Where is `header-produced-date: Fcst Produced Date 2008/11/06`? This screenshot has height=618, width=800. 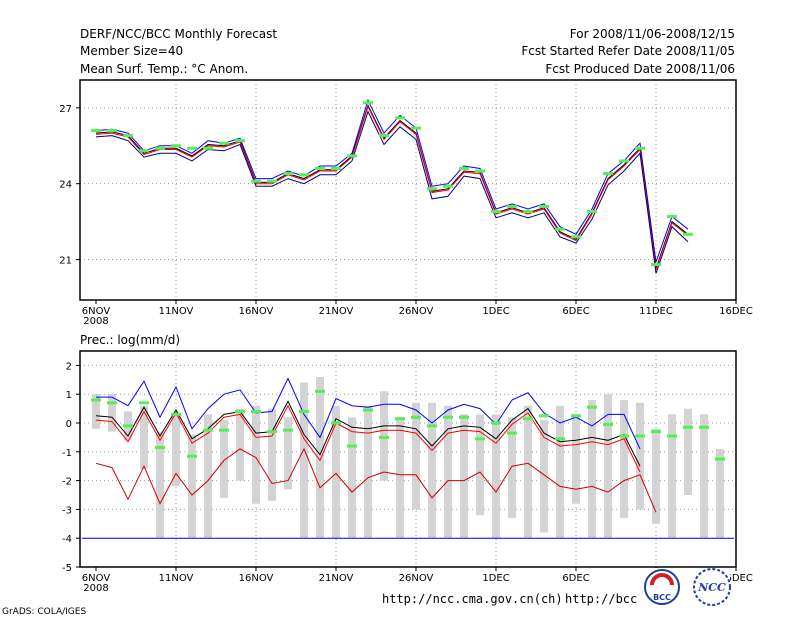
header-produced-date: Fcst Produced Date 2008/11/06 is located at coordinates (640, 69).